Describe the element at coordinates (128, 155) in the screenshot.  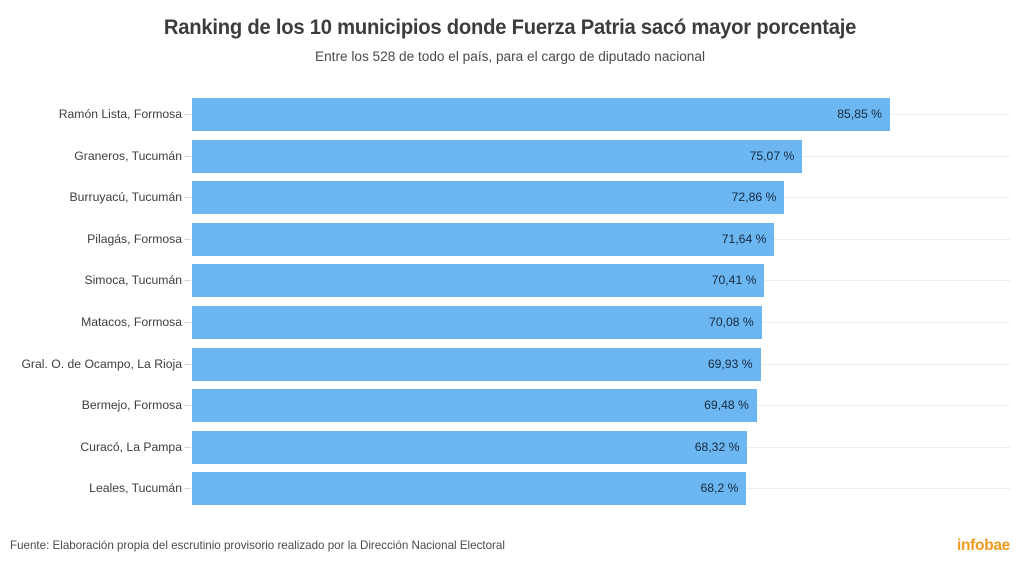
I see `category-label: Graneros, Tucumán` at that location.